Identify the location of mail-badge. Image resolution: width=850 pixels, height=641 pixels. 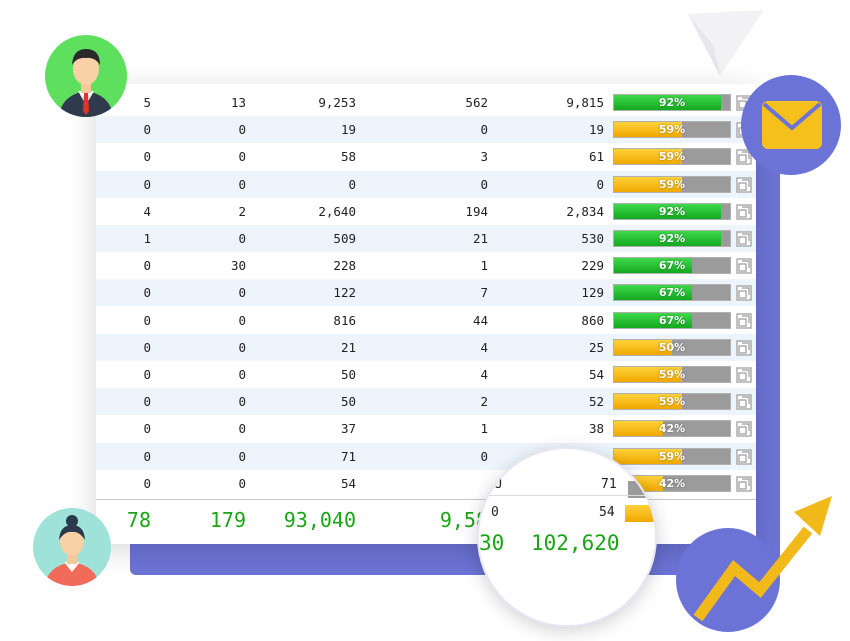
(791, 125).